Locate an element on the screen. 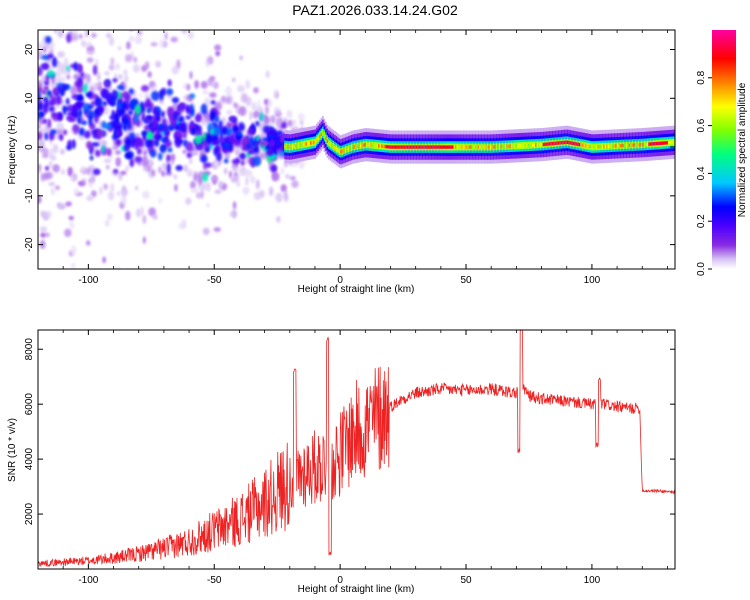 The image size is (750, 600). snr-xtick-label: 100 is located at coordinates (592, 580).